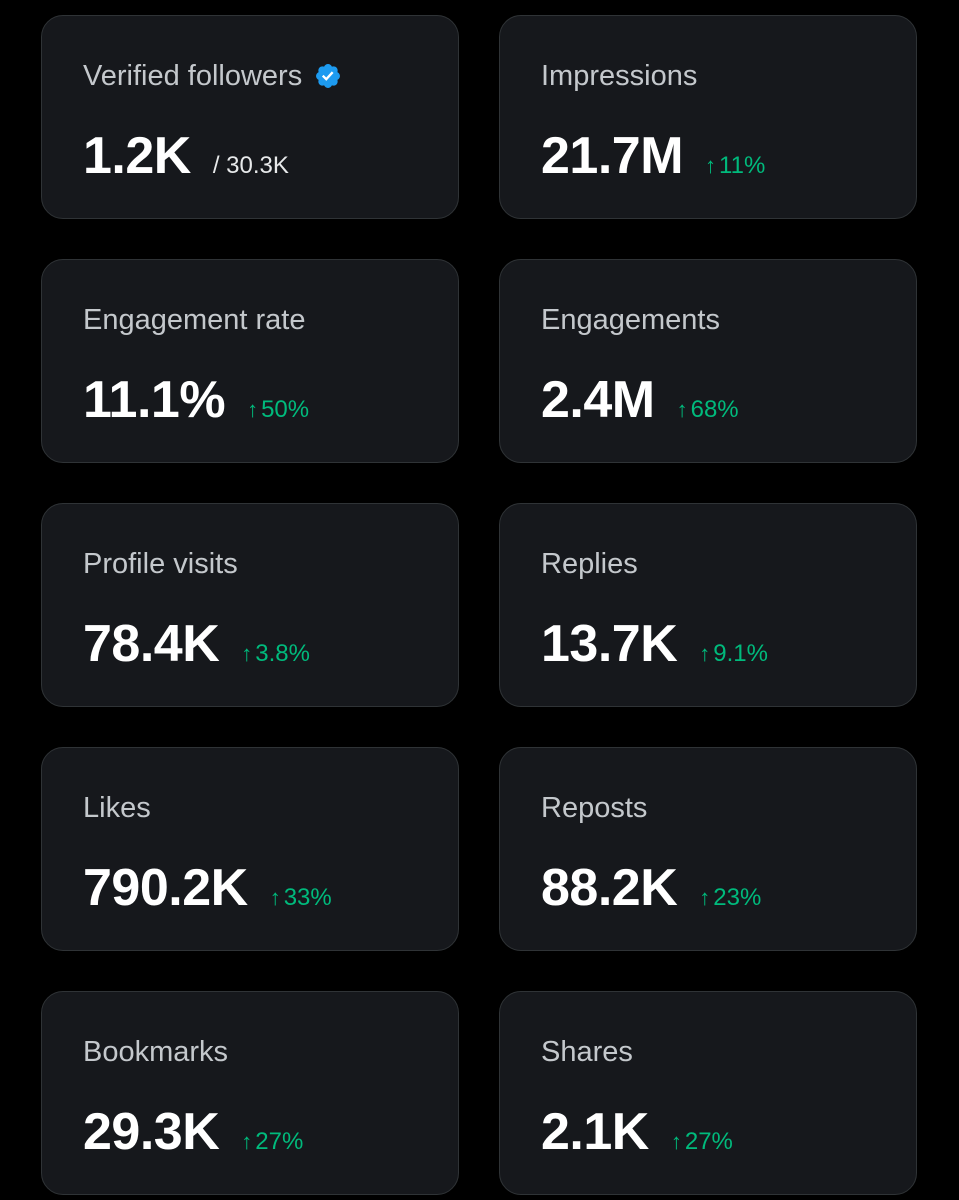 This screenshot has width=959, height=1200. Describe the element at coordinates (737, 897) in the screenshot. I see `metric-change-value: 23%` at that location.